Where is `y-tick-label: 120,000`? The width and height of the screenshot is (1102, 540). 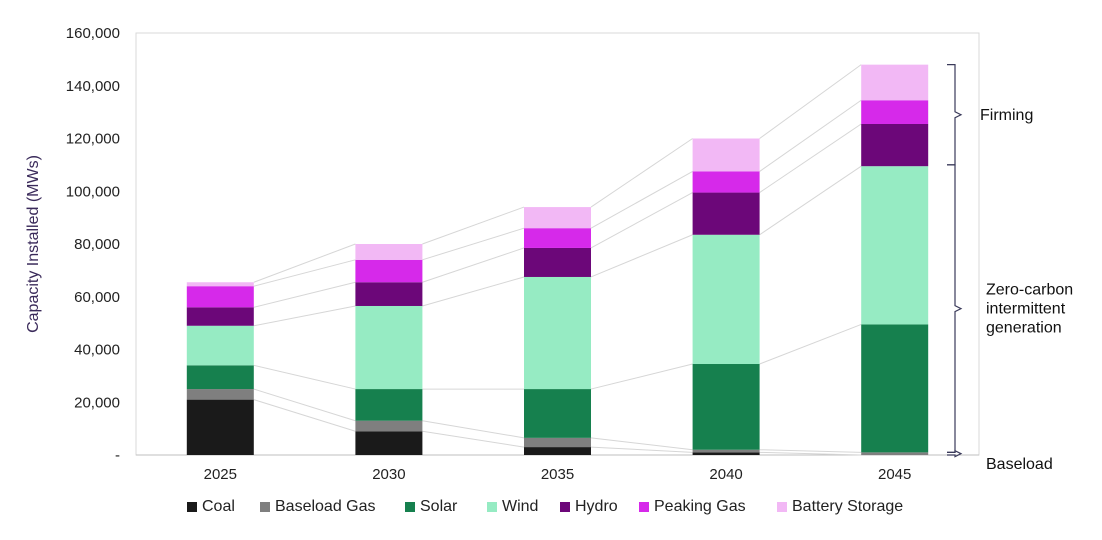 y-tick-label: 120,000 is located at coordinates (93, 139).